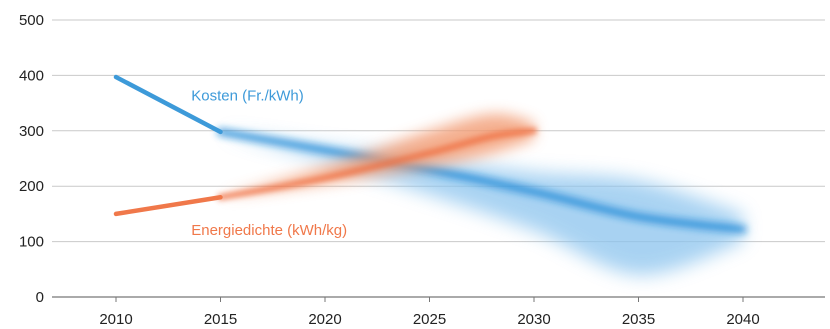  I want to click on series-label-energiedichte: Energiedichte (kWh/kg), so click(269, 230).